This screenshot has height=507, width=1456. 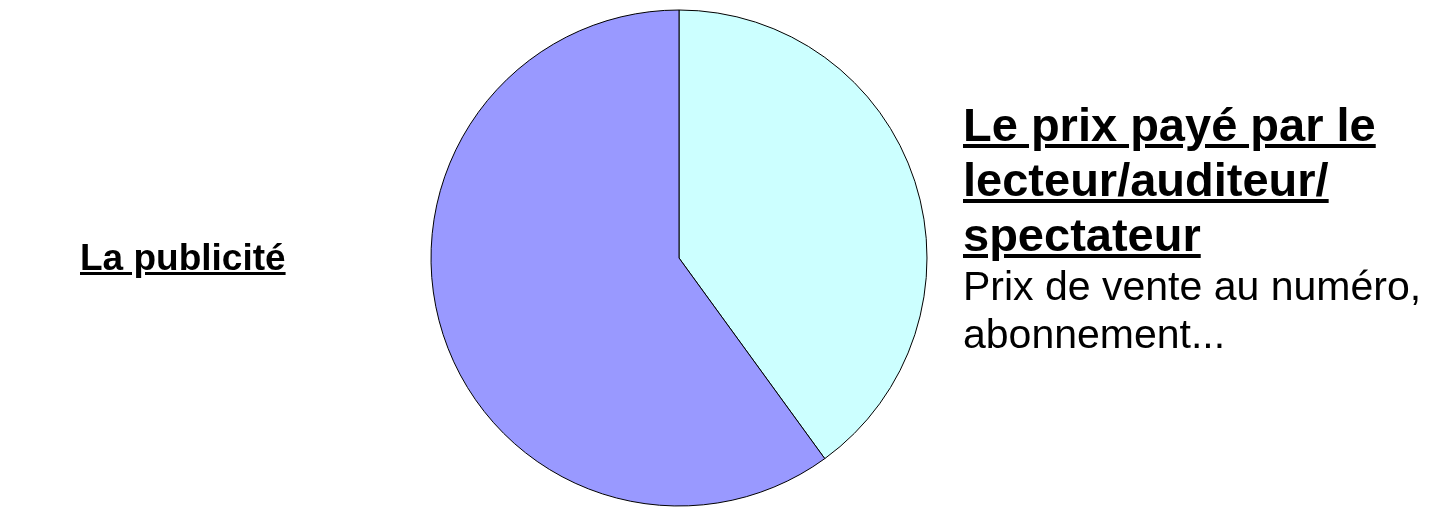 I want to click on slice-label: La publicité, so click(x=183, y=258).